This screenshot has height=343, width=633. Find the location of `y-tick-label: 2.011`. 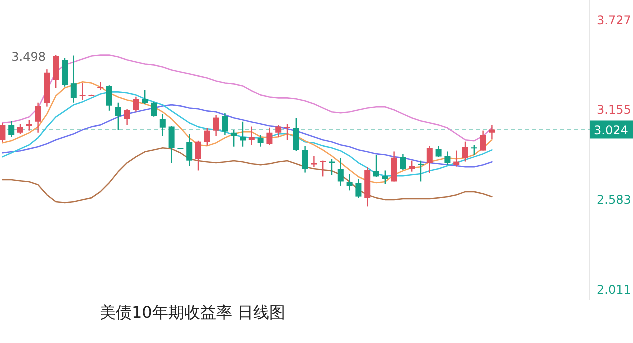

y-tick-label: 2.011 is located at coordinates (614, 289).